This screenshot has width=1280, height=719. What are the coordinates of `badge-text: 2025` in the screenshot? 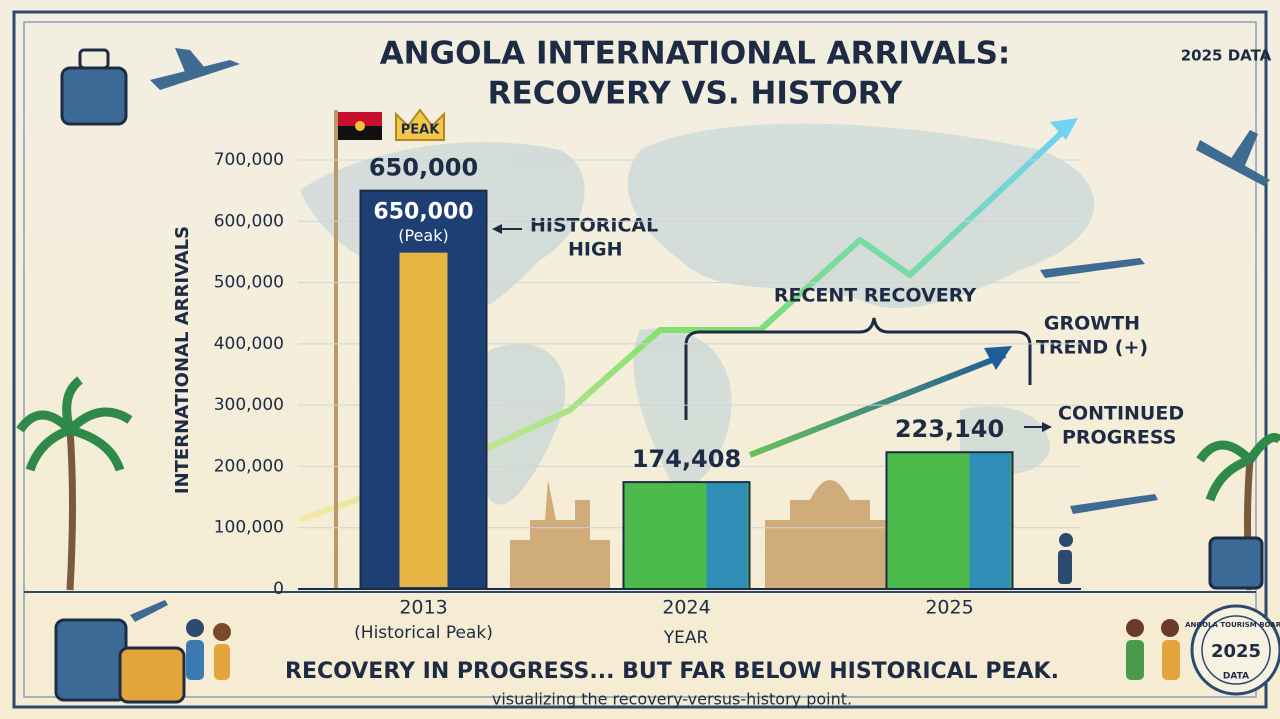 It's located at (1236, 651).